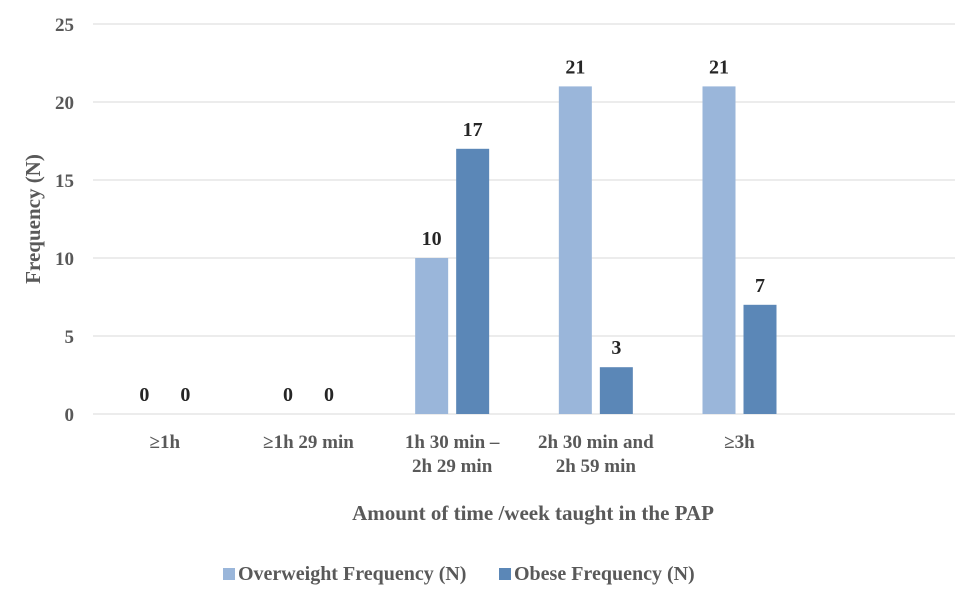  What do you see at coordinates (64, 259) in the screenshot?
I see `y-tick-label: 10` at bounding box center [64, 259].